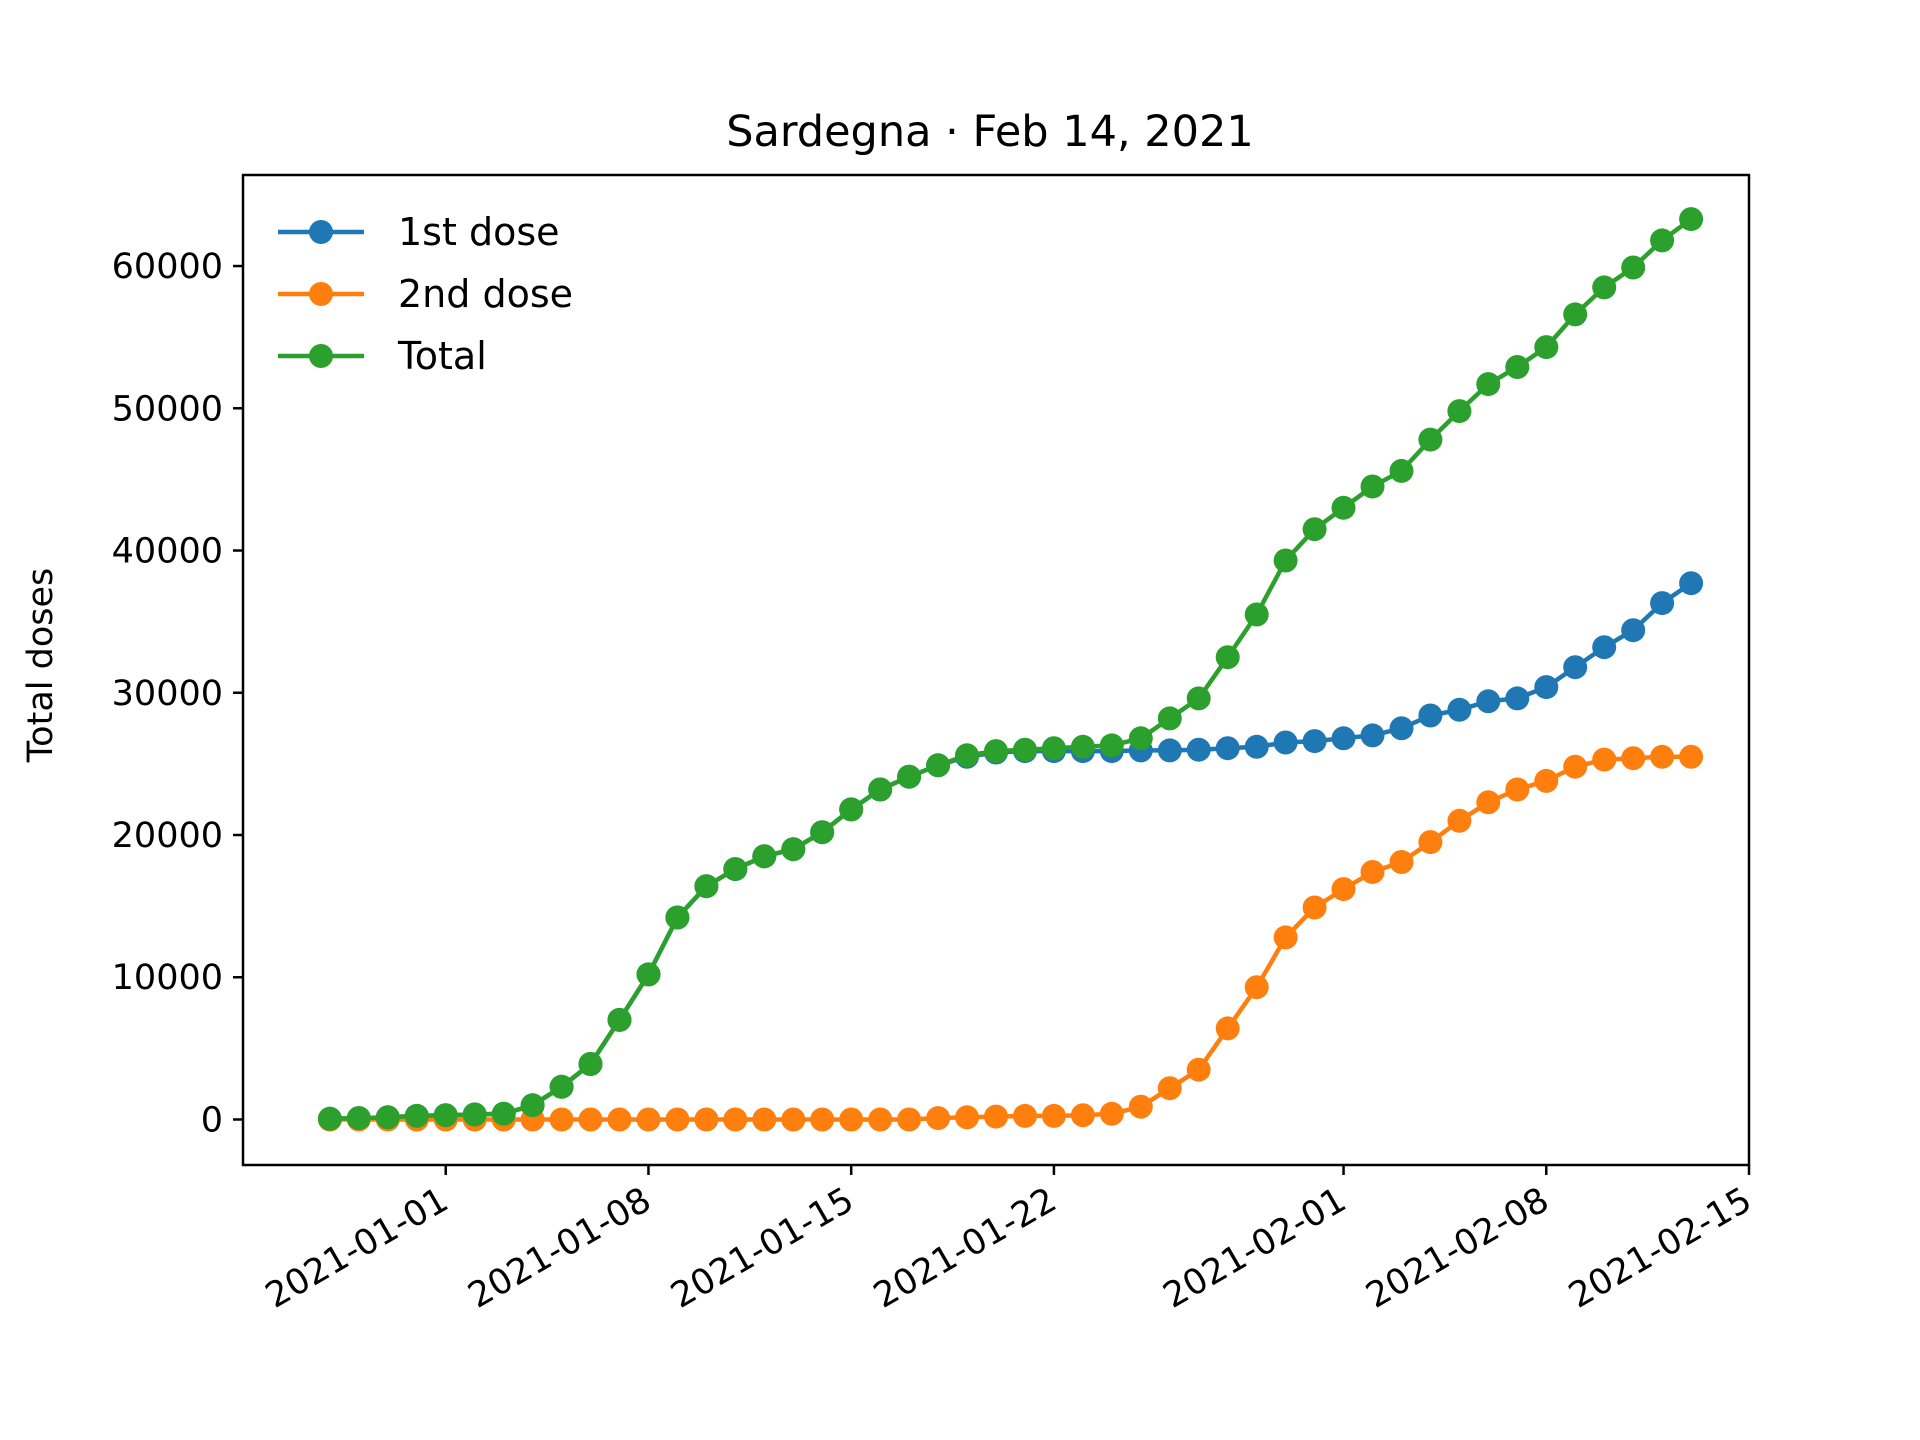  Describe the element at coordinates (965, 1248) in the screenshot. I see `x-tick-label: 2021-01-22` at that location.